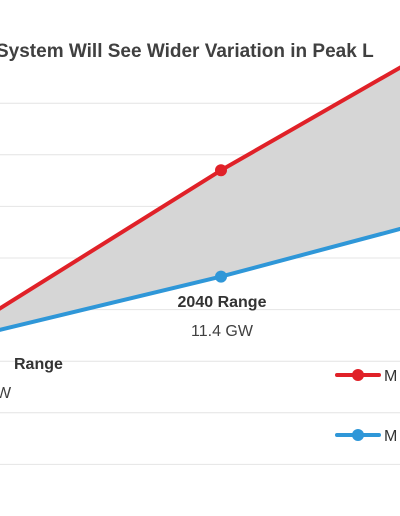 The image size is (400, 516). I want to click on legend-label-1: M, so click(390, 436).